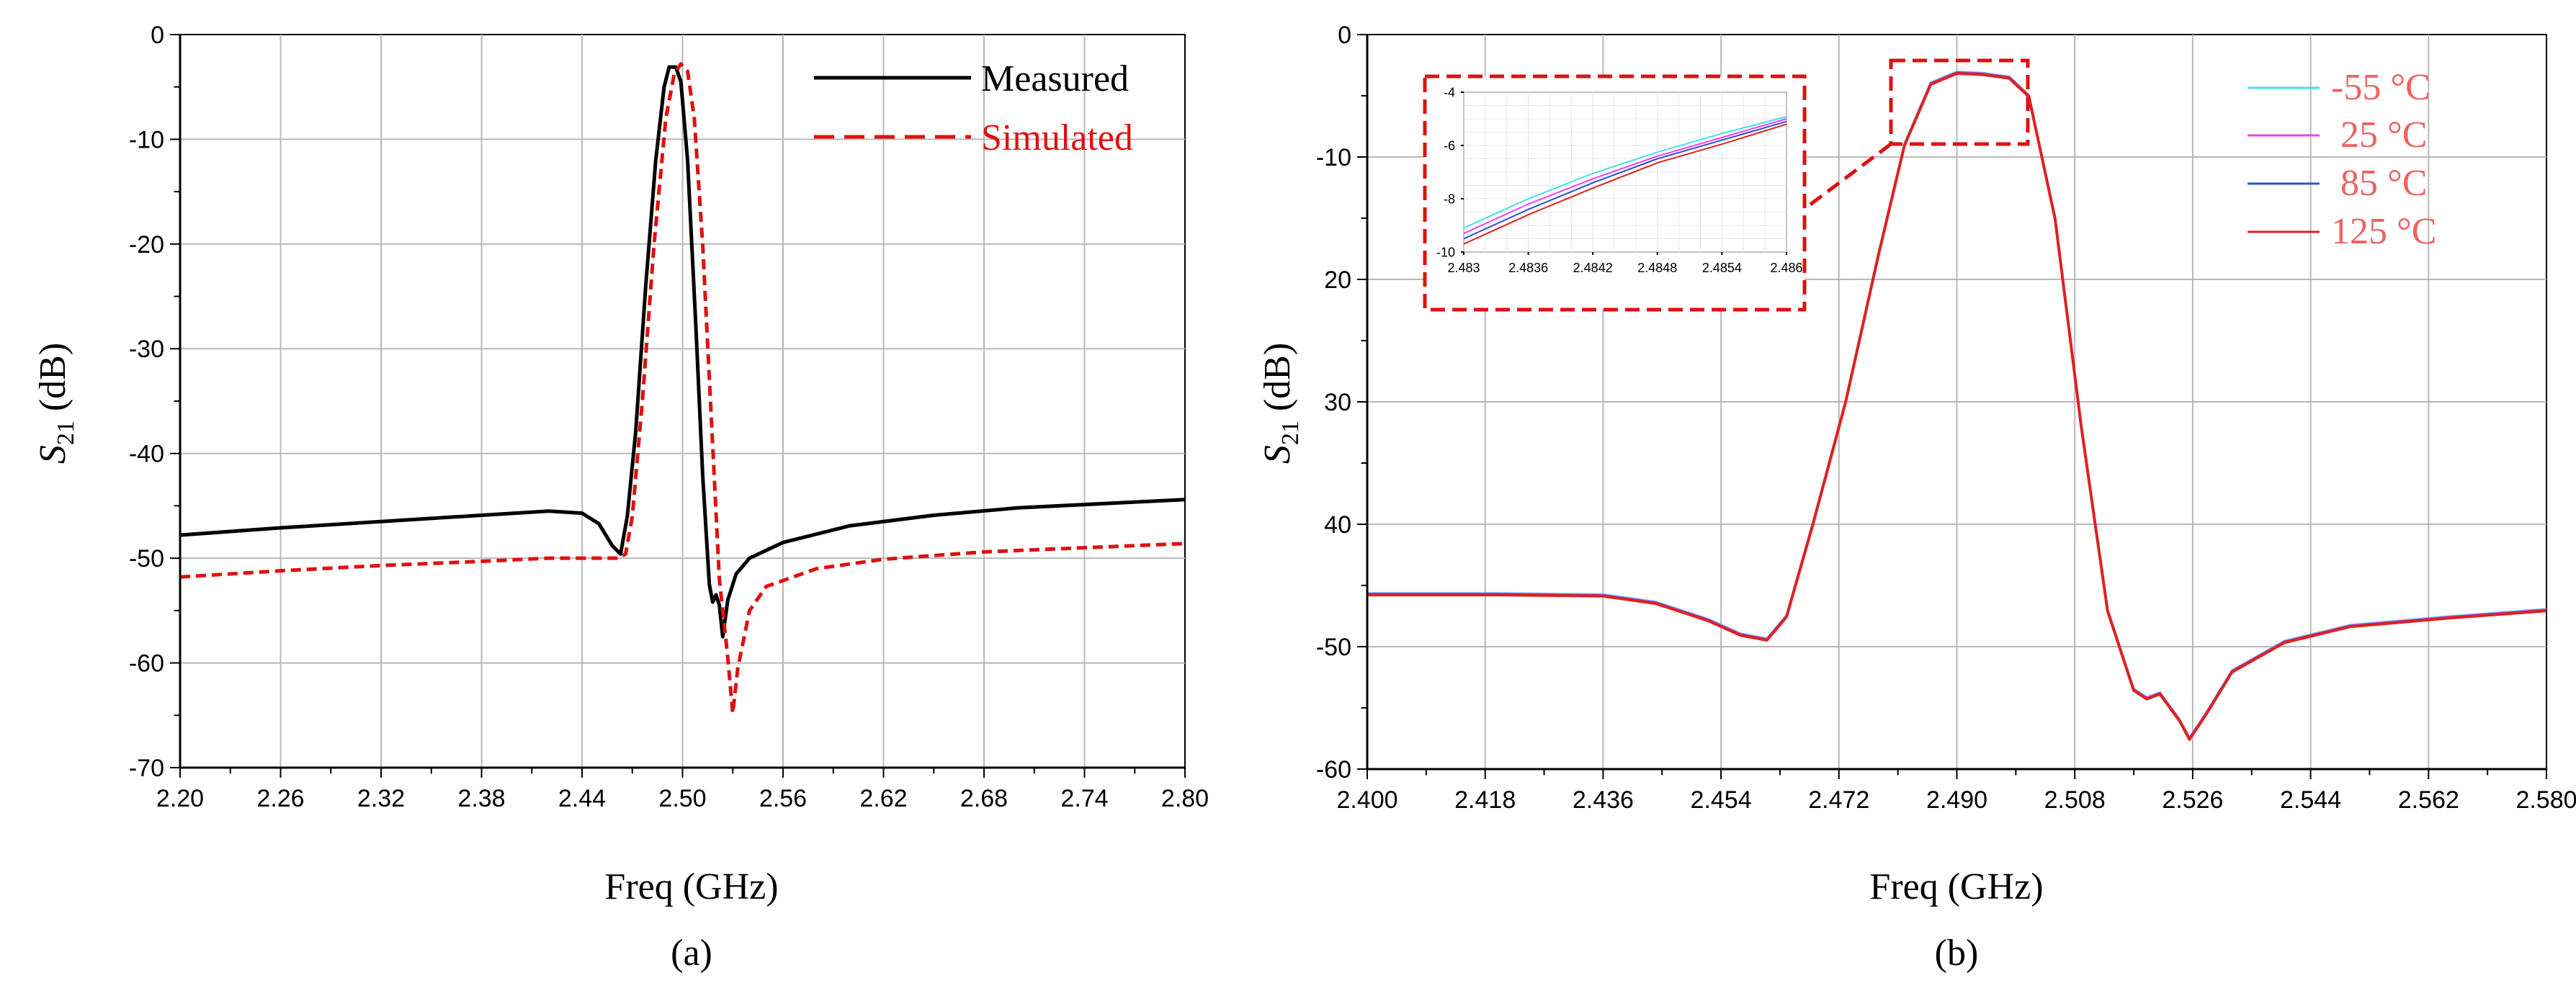  I want to click on chart-a-x-axis-label: Freq (GHz), so click(691, 886).